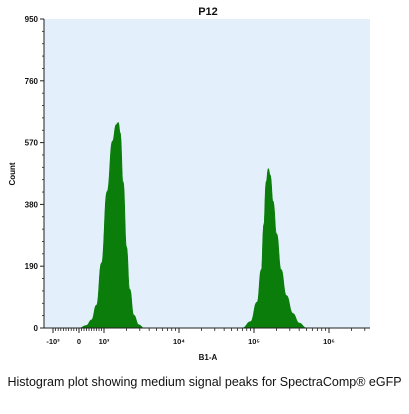 Image resolution: width=409 pixels, height=414 pixels. Describe the element at coordinates (32, 204) in the screenshot. I see `y-tick-label: 380` at that location.